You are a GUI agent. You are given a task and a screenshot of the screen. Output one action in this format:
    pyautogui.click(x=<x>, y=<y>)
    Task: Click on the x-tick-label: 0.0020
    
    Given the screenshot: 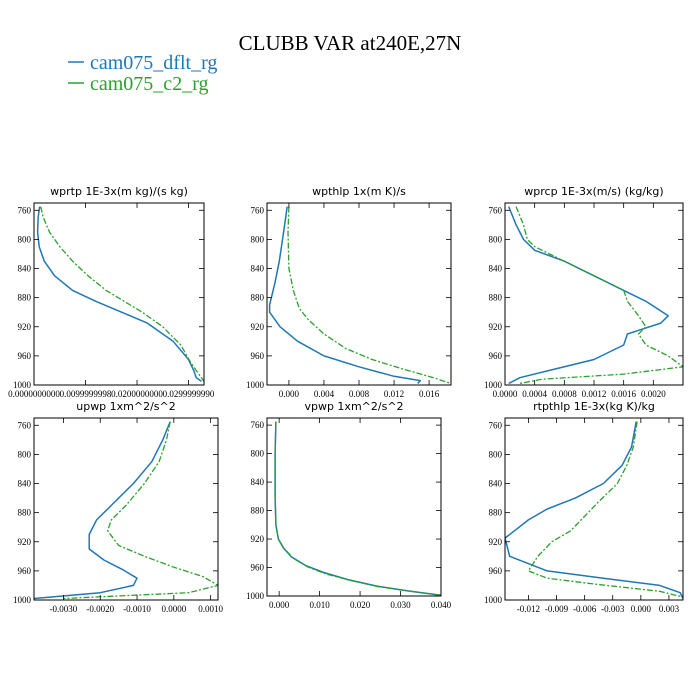 What is the action you would take?
    pyautogui.click(x=653, y=394)
    